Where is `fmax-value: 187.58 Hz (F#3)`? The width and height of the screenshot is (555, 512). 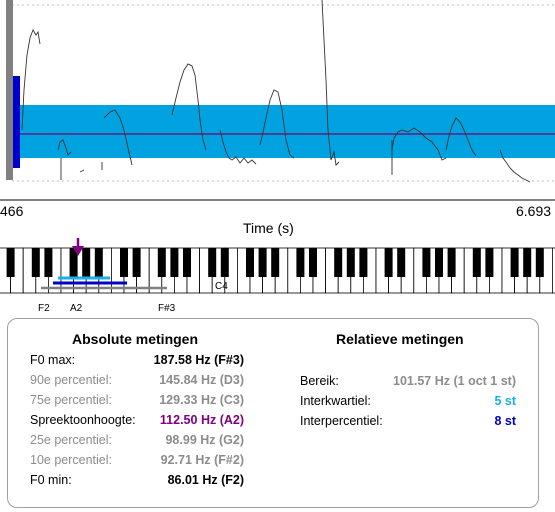 fmax-value: 187.58 Hz (F#3) is located at coordinates (198, 360).